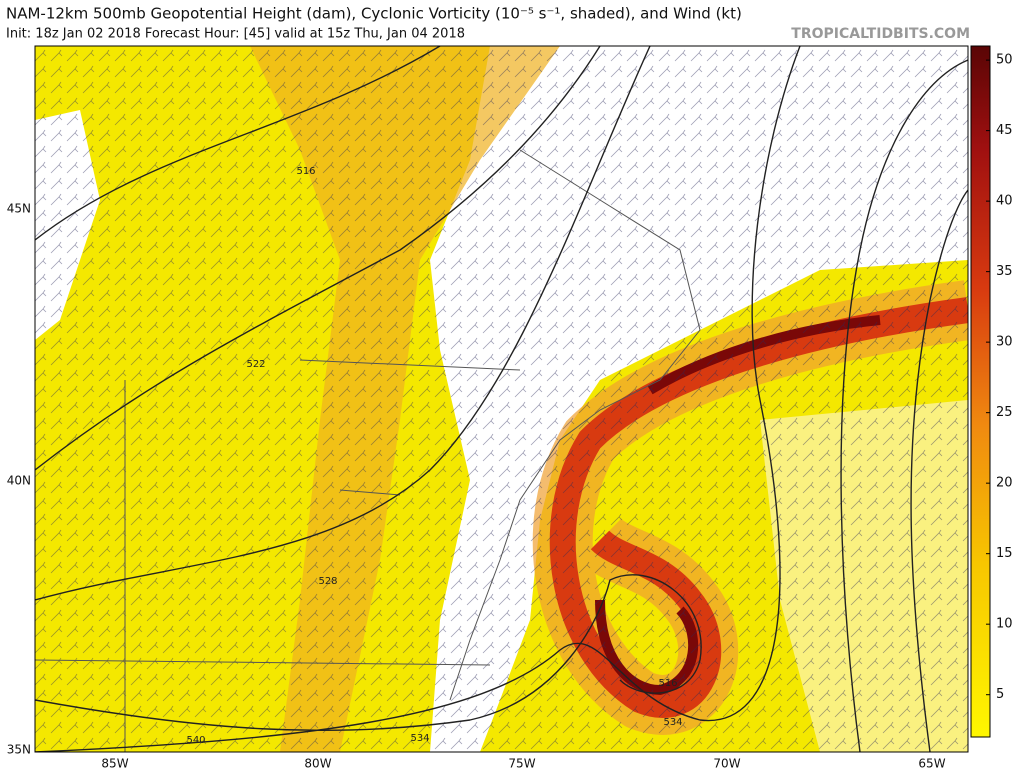 The image size is (1024, 776). I want to click on lon-label: 85W, so click(114, 764).